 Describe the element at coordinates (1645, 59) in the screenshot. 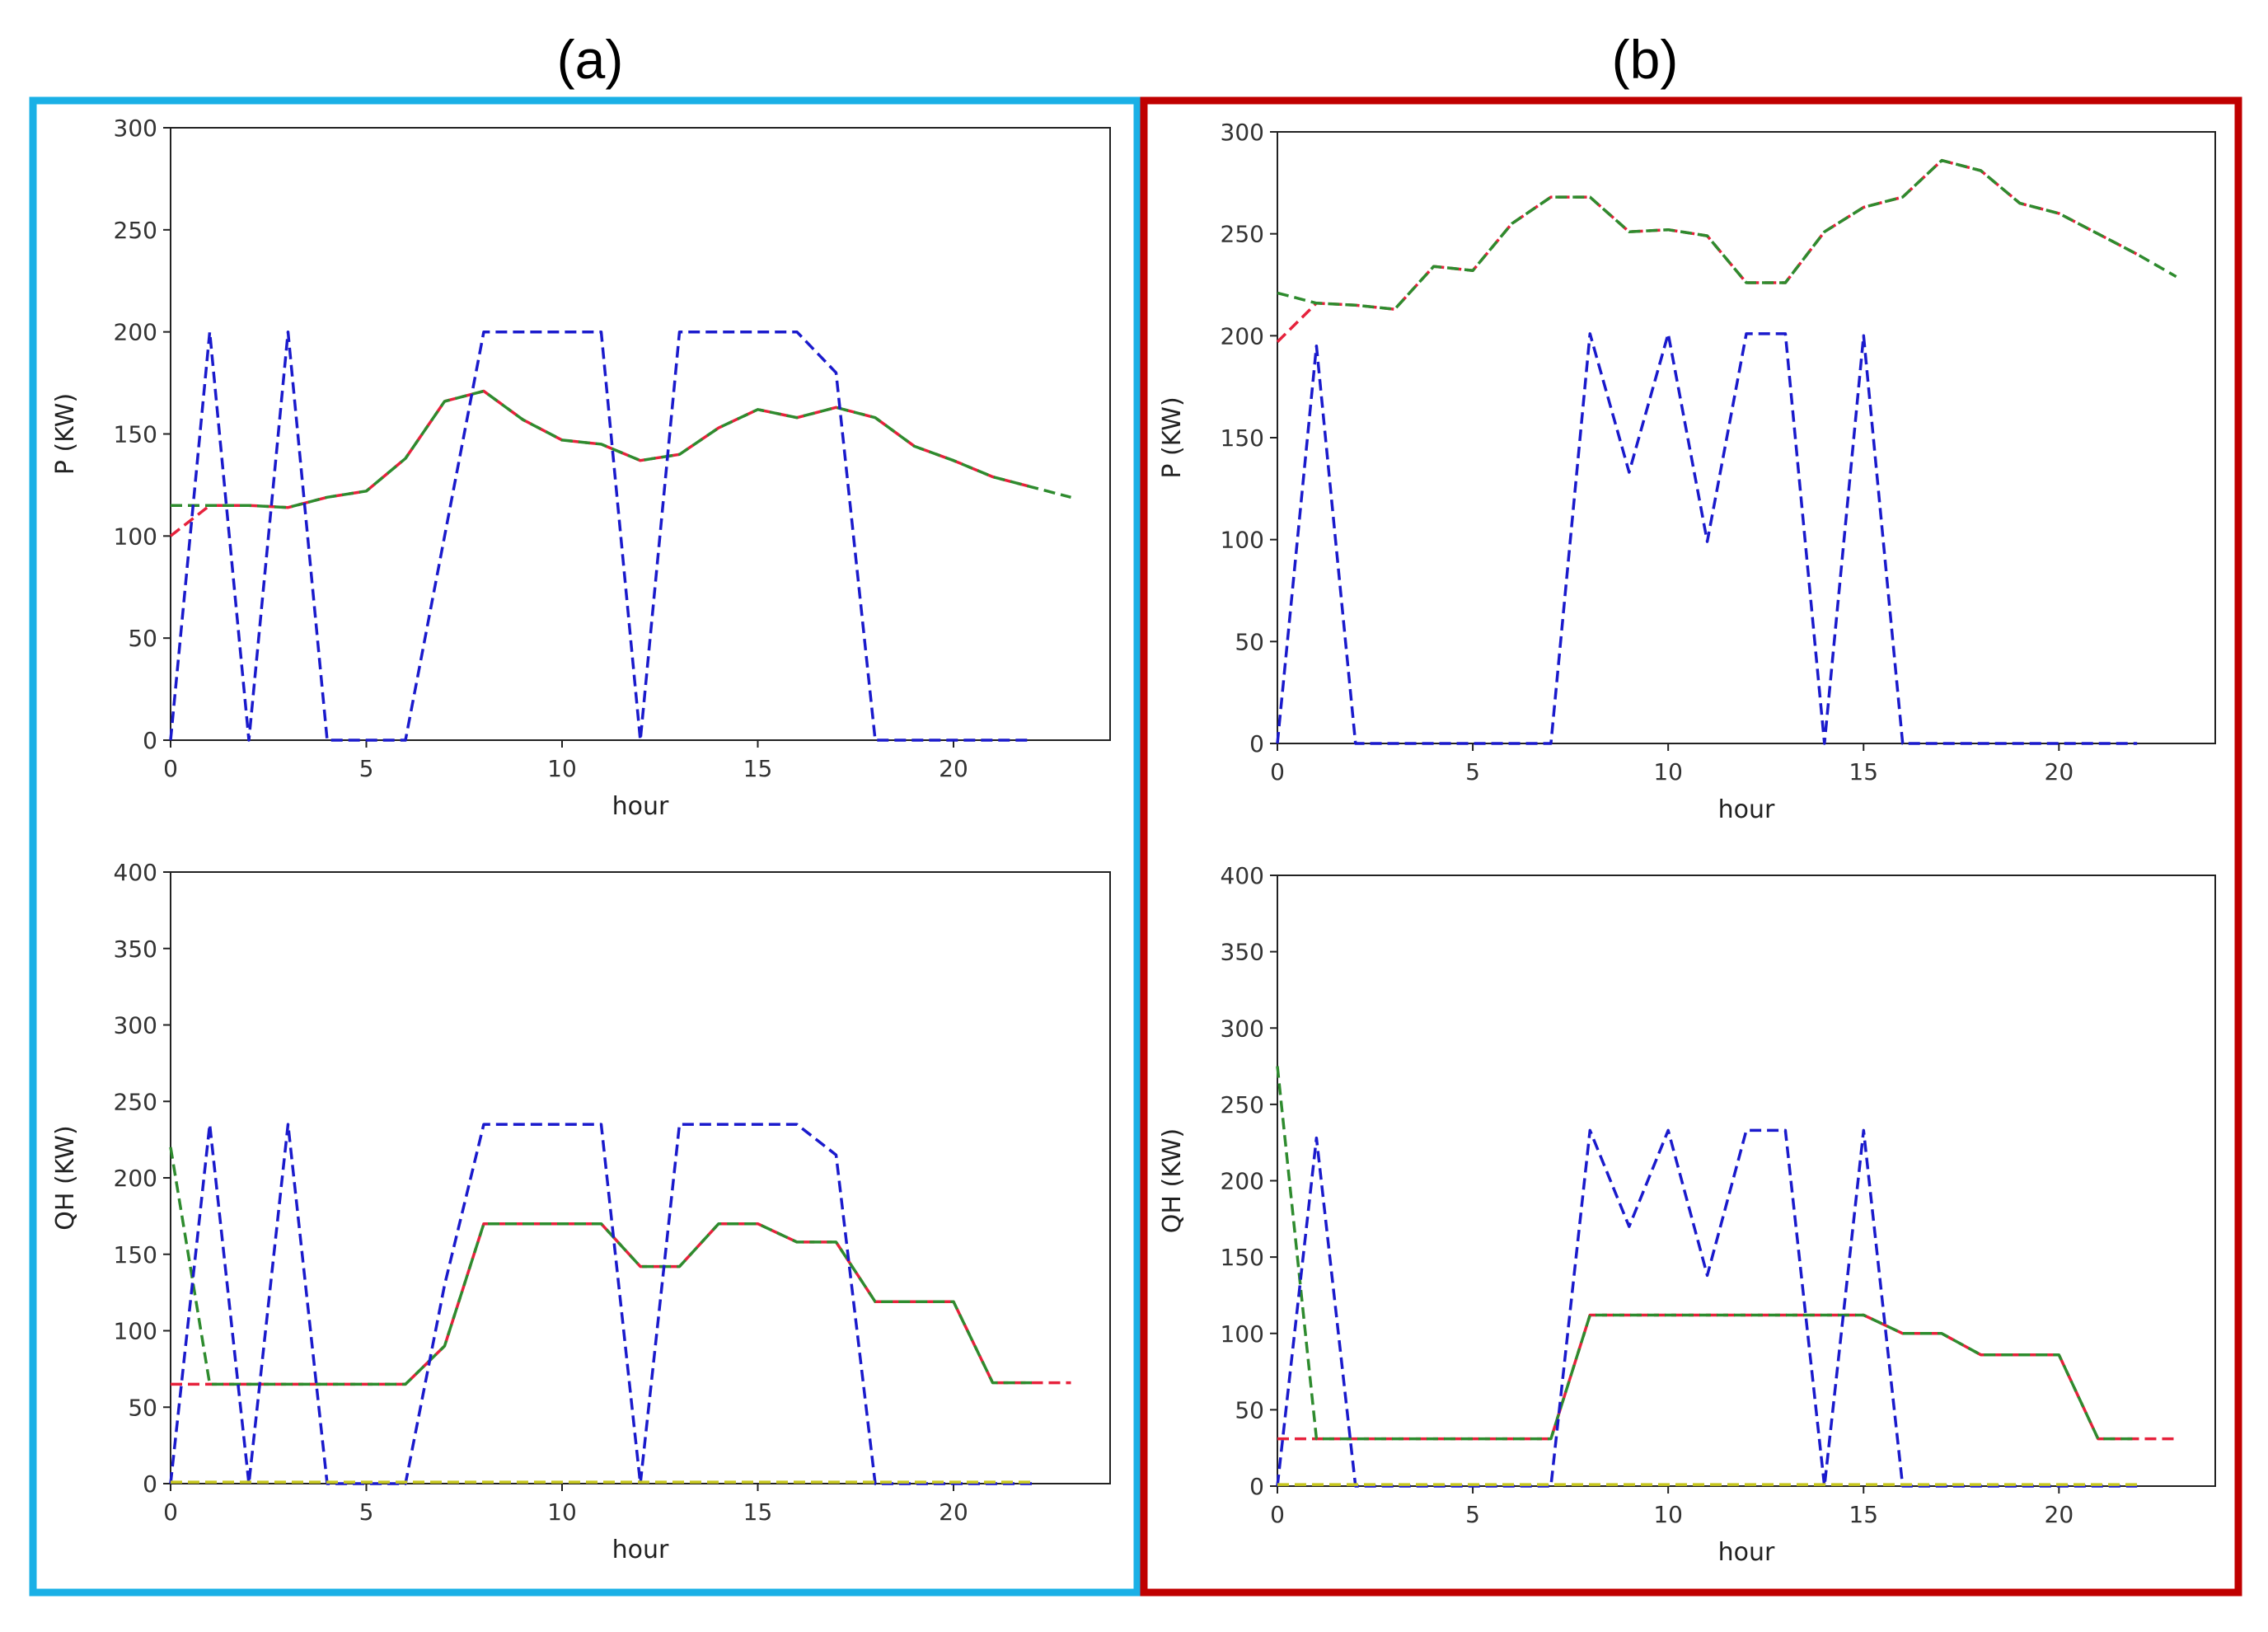

I see `panel-title-b: (b)` at that location.